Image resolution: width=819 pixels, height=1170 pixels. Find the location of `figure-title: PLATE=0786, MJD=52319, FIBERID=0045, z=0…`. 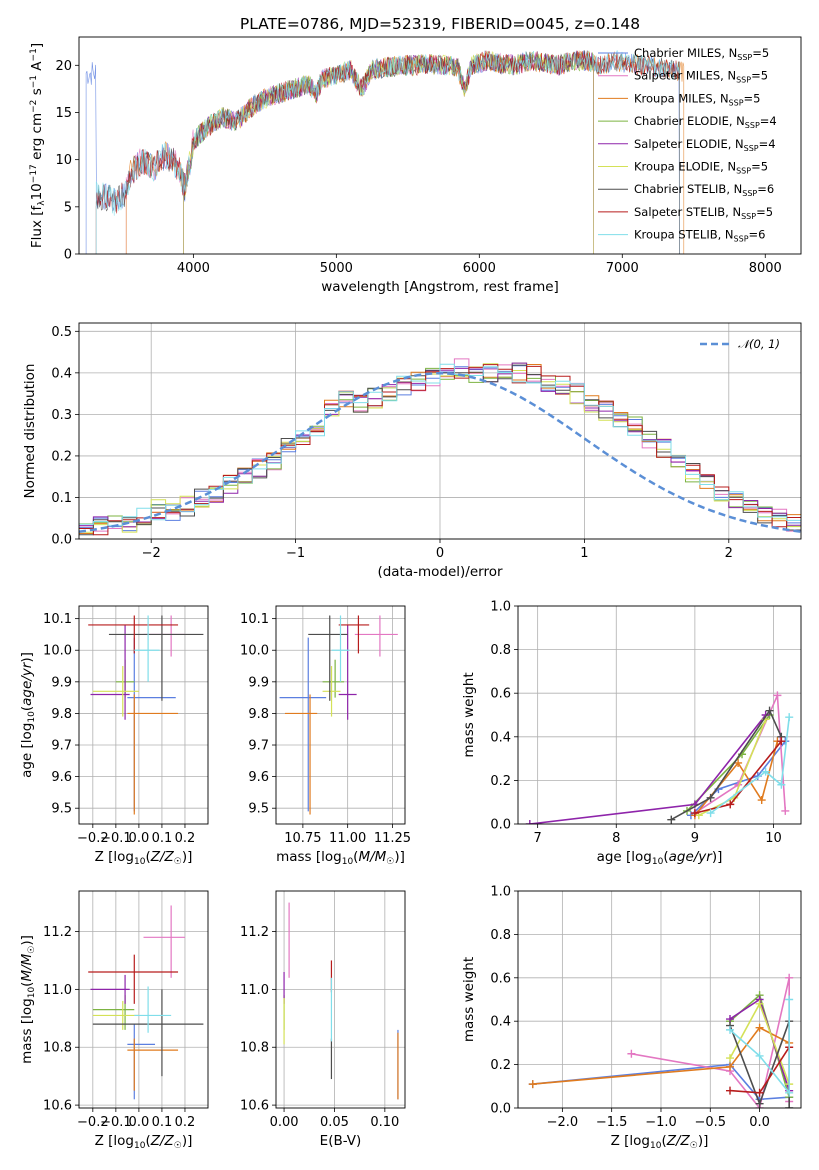

figure-title: PLATE=0786, MJD=52319, FIBERID=0045, z=0… is located at coordinates (440, 24).